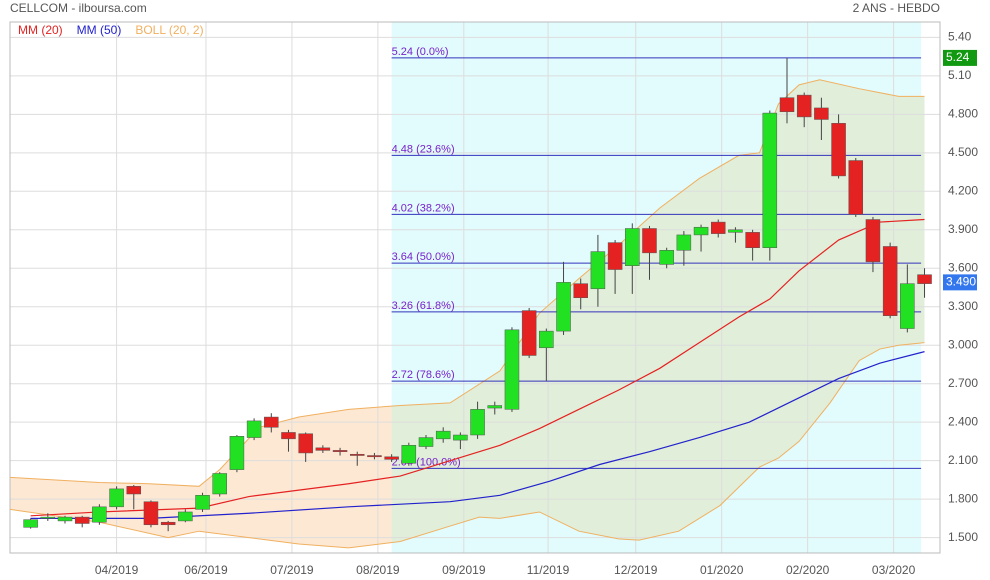 The width and height of the screenshot is (990, 580). I want to click on fib-label: 3.26 (61.8%), so click(423, 306).